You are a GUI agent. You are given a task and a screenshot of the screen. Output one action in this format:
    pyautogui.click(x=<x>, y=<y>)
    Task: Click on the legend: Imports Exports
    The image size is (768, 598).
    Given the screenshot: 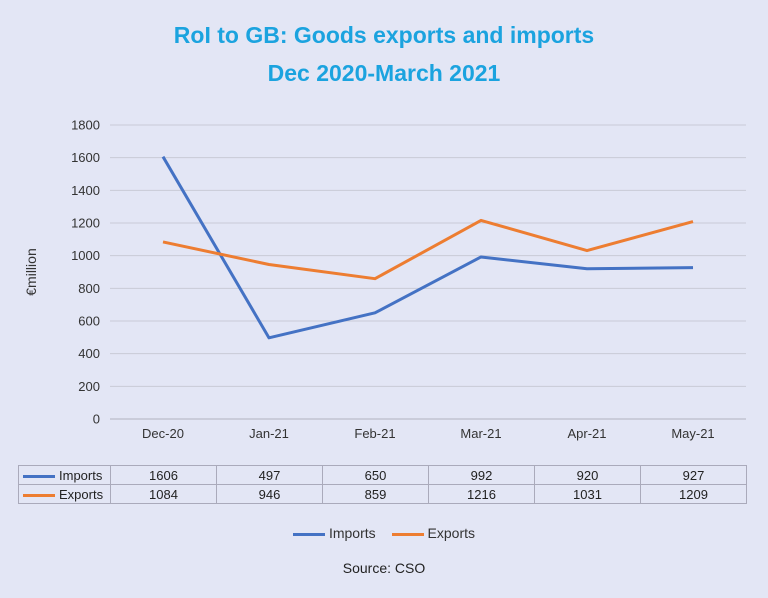 What is the action you would take?
    pyautogui.click(x=384, y=533)
    